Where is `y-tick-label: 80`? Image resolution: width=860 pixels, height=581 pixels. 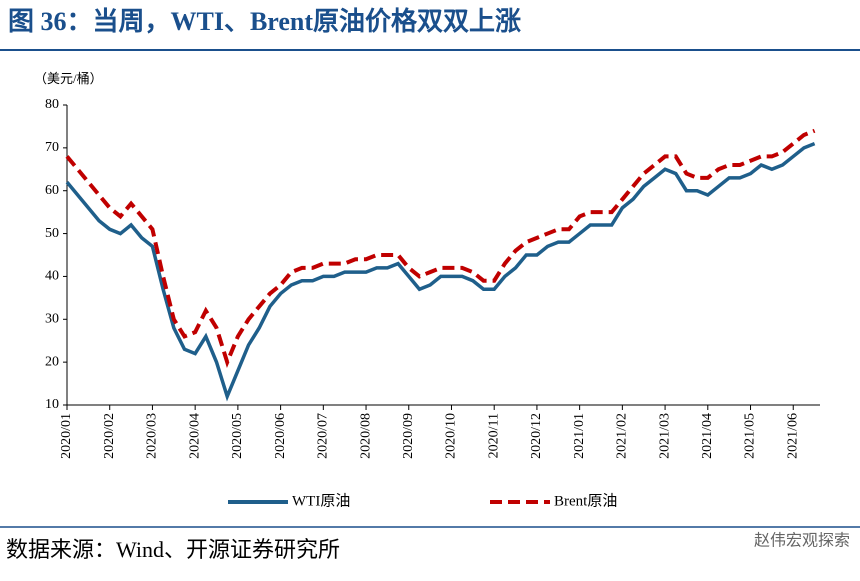 y-tick-label: 80 is located at coordinates (52, 104).